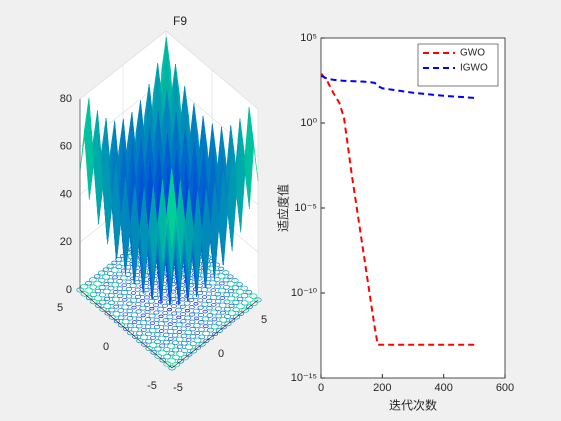 The image size is (561, 421). I want to click on legend-label: GWO, so click(472, 53).